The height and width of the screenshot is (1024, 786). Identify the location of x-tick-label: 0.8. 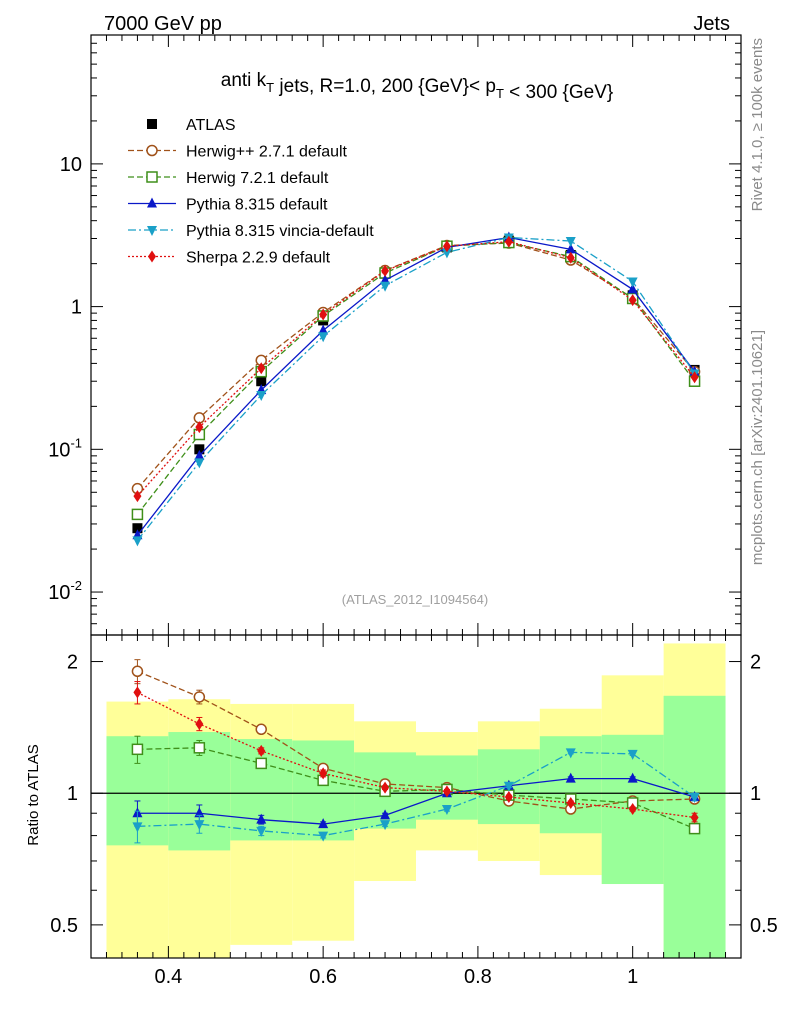
(478, 977).